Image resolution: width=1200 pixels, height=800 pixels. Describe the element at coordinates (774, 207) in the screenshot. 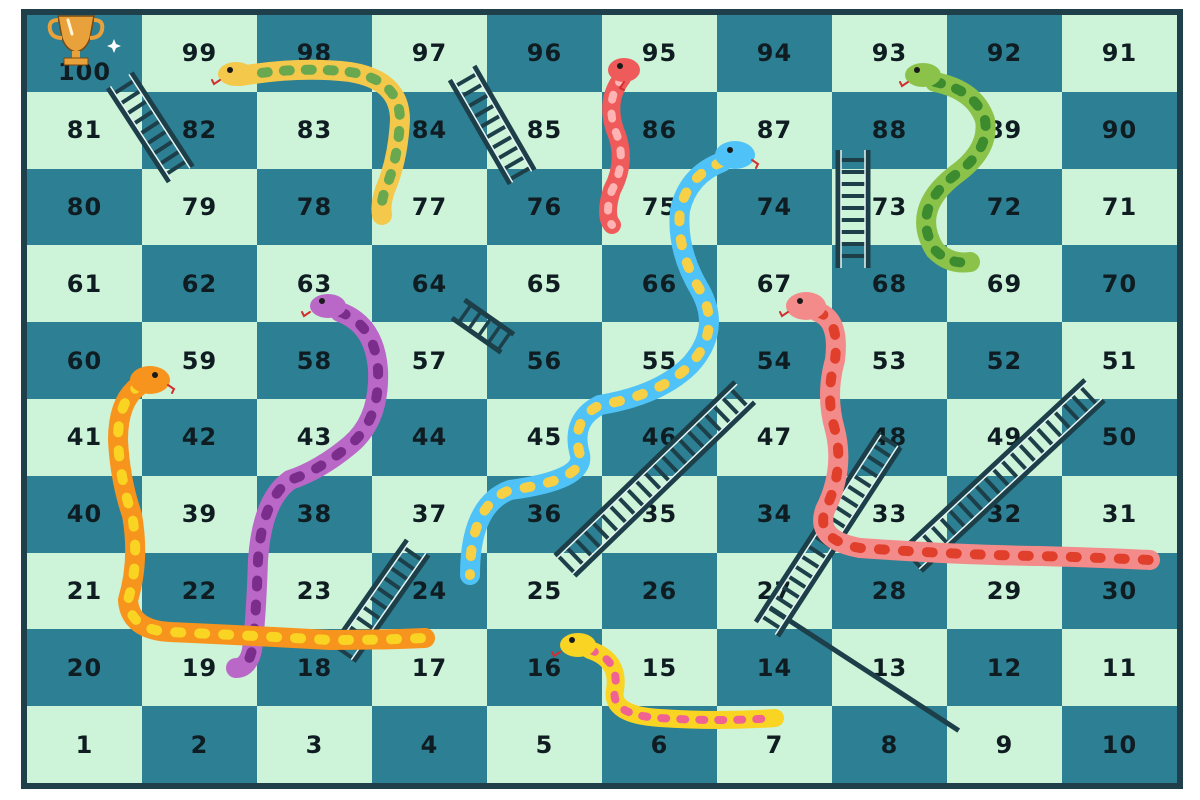

I see `board-square-74: 74` at that location.